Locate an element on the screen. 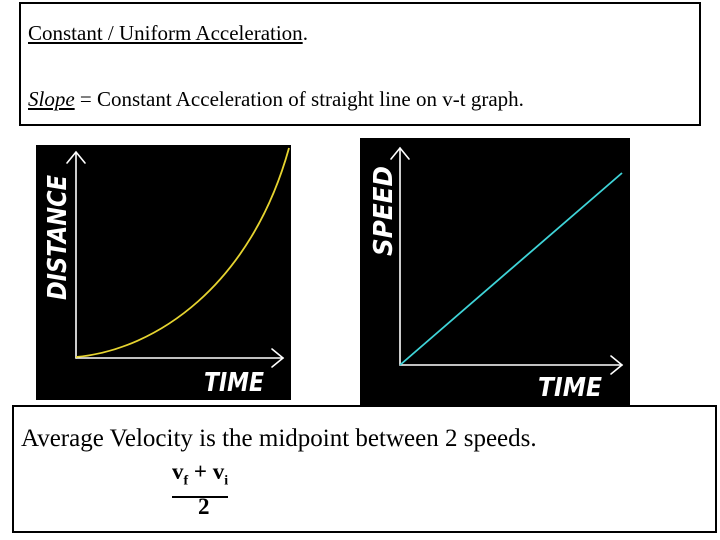 The image size is (720, 540). distance-y-arrow is located at coordinates (76, 157).